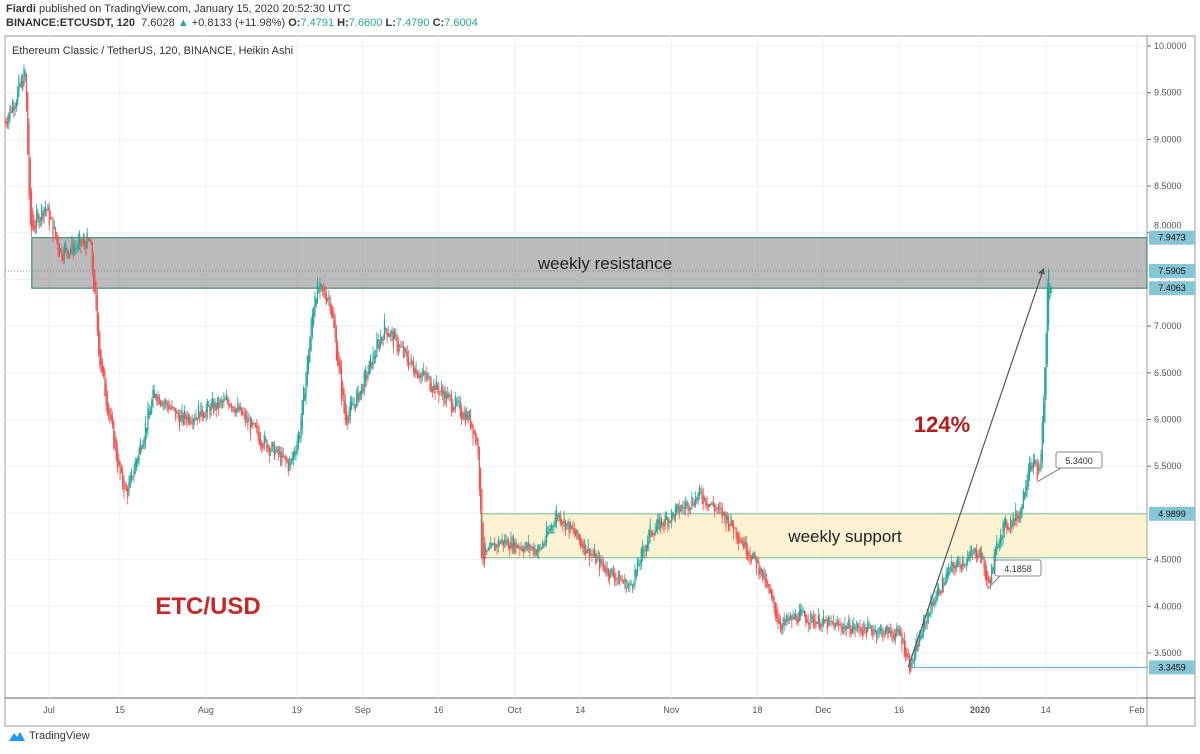 This screenshot has width=1200, height=754. Describe the element at coordinates (21, 9) in the screenshot. I see `author: Fiardi` at that location.